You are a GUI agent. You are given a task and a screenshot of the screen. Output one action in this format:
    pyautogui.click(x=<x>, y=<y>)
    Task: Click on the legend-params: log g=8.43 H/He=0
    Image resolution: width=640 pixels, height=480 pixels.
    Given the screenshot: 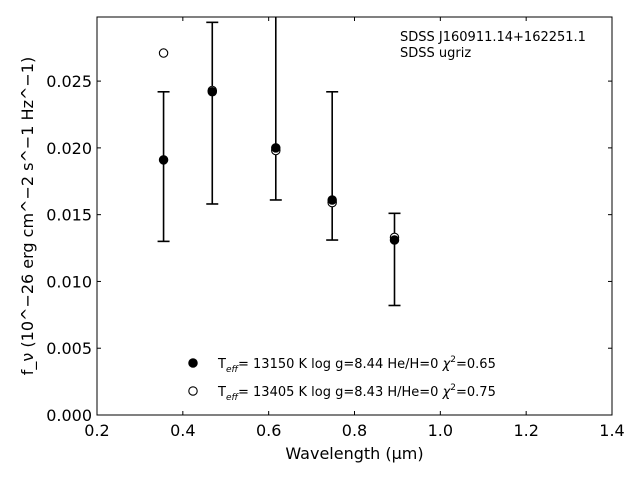 What is the action you would take?
    pyautogui.click(x=375, y=392)
    